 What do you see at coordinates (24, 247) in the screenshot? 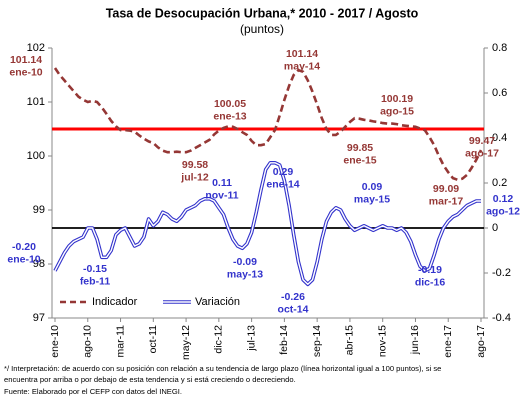
I see `annotation: -0.20` at bounding box center [24, 247].